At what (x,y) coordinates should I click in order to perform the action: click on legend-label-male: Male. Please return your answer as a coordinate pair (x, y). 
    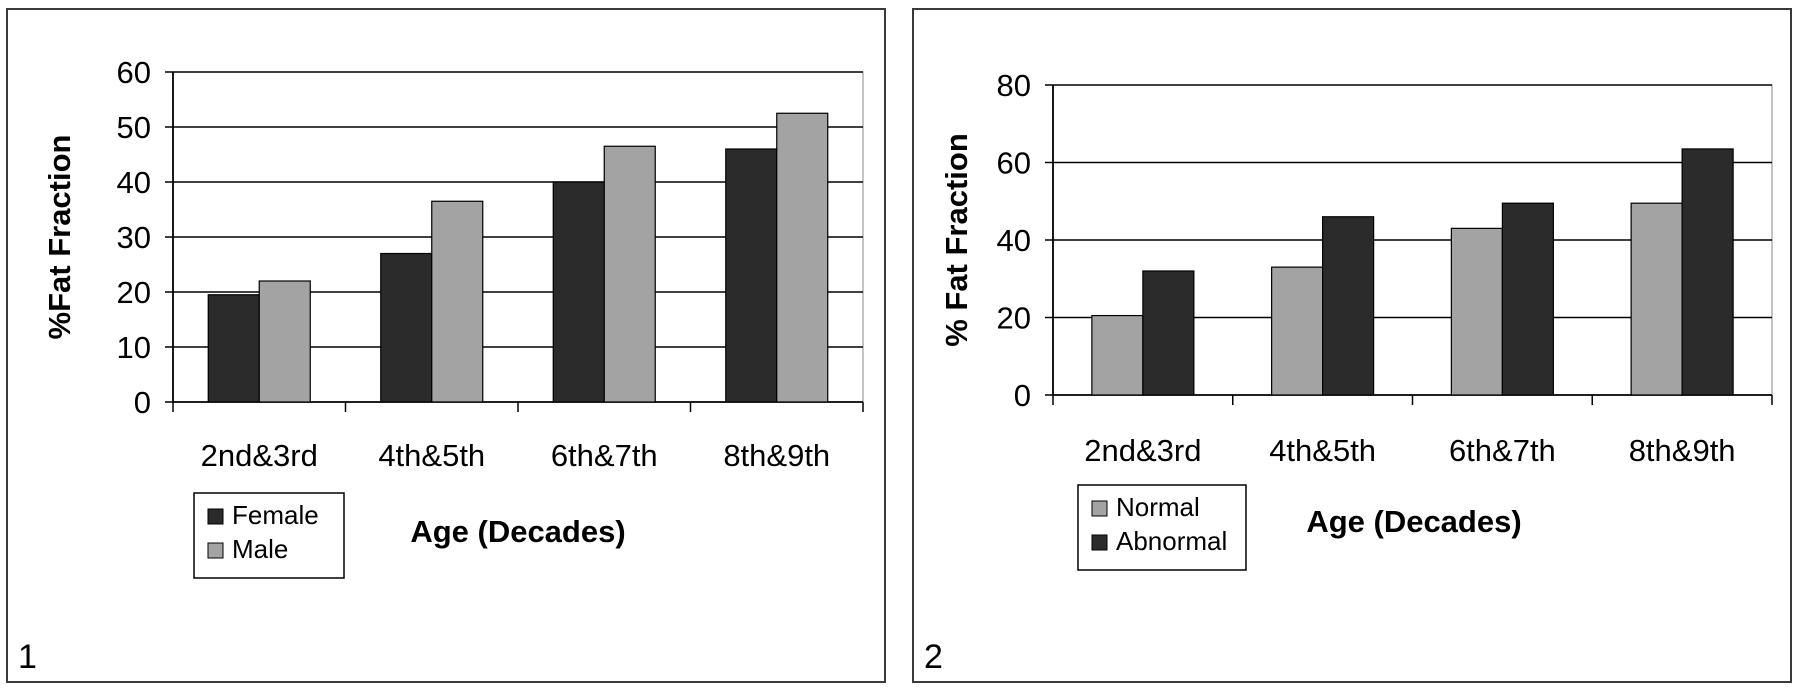
    Looking at the image, I should click on (260, 549).